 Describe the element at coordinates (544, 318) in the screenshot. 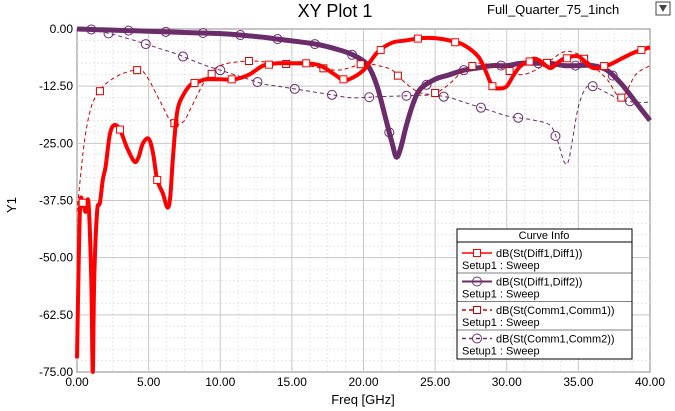

I see `legend-entry: dB(St(Comm1,Comm1))Setup1 : Sweep` at that location.